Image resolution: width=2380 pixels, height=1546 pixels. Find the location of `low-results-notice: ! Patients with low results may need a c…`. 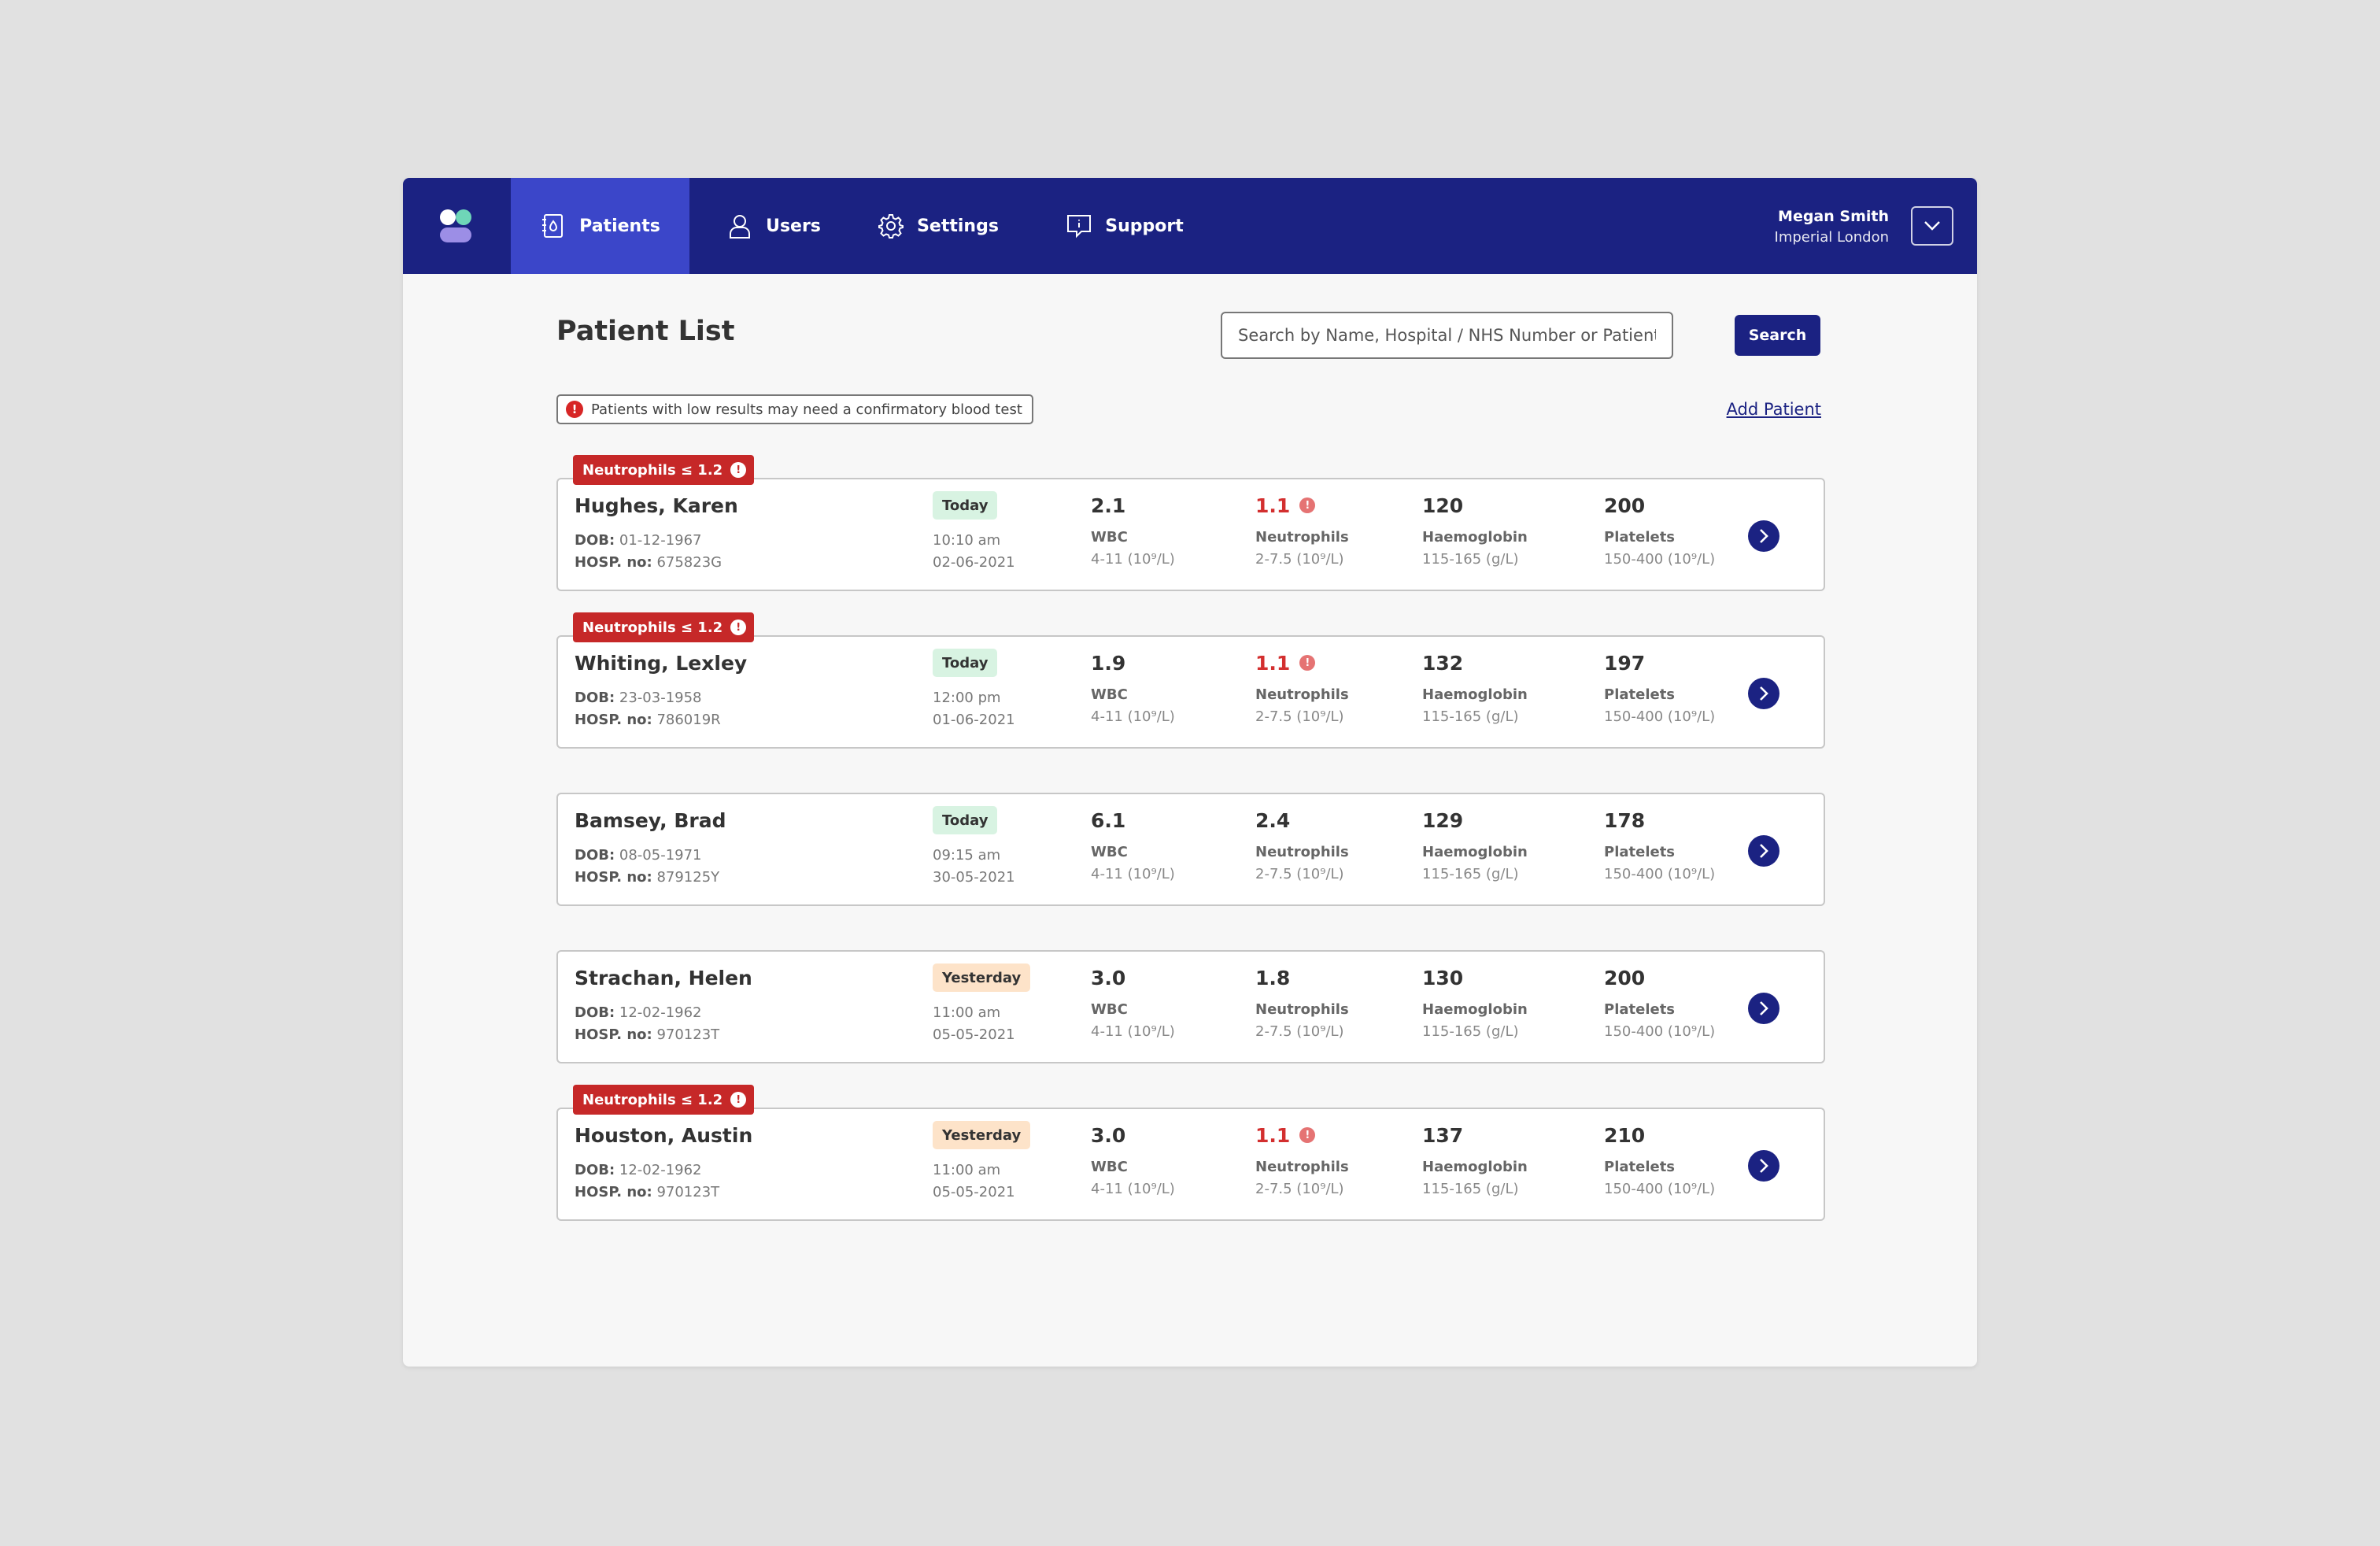

low-results-notice: ! Patients with low results may need a c… is located at coordinates (794, 409).